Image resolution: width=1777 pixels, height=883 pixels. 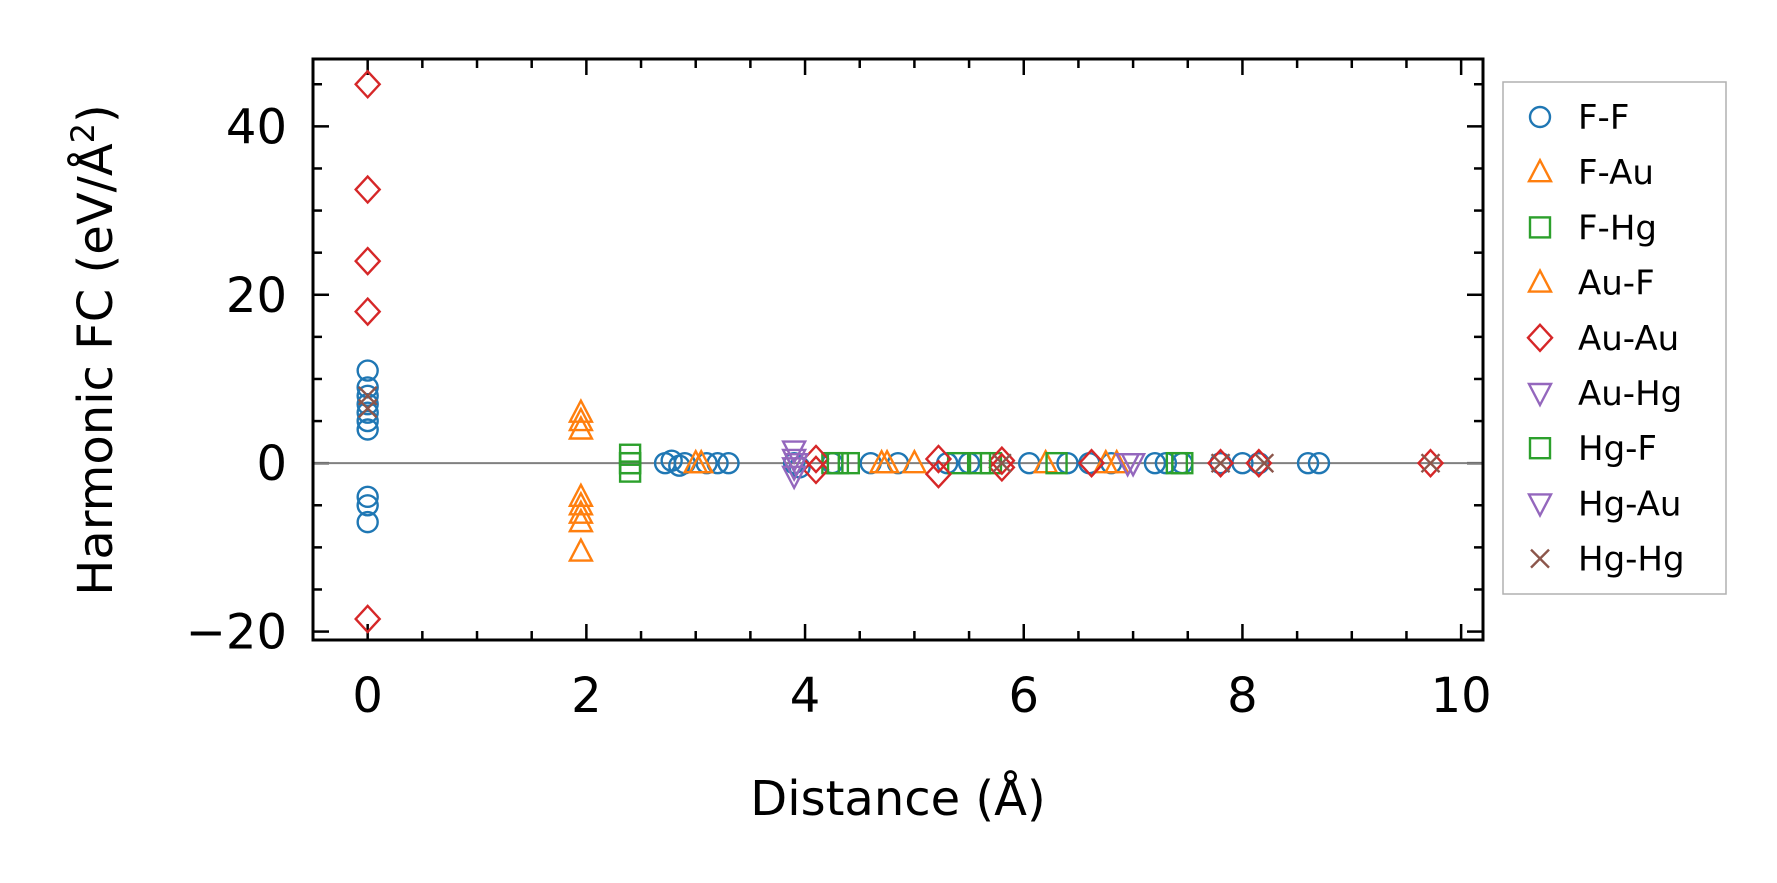 What do you see at coordinates (1603, 118) in the screenshot?
I see `legend-label: F-F` at bounding box center [1603, 118].